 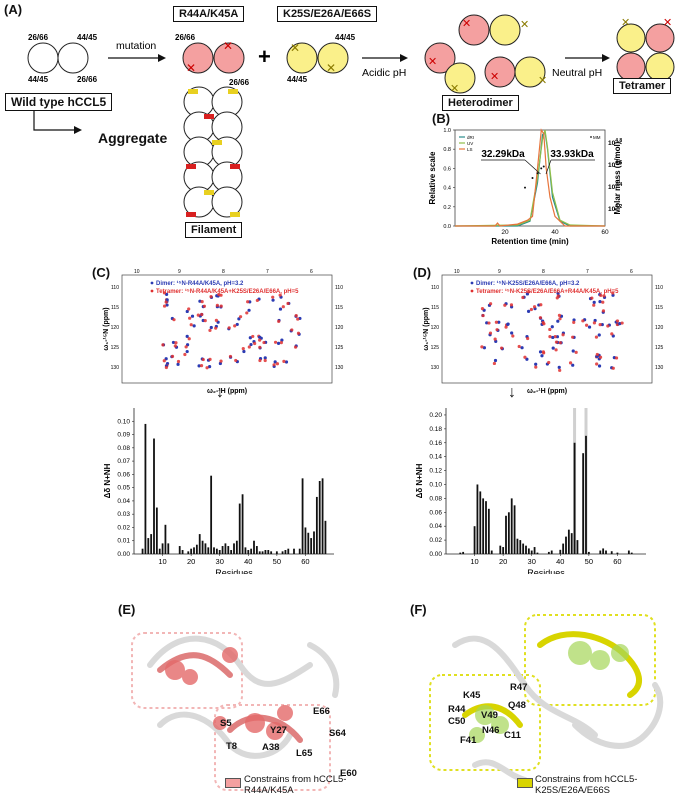 What do you see at coordinates (339, 348) in the screenshot?
I see `hsqc-right-tick: 125` at bounding box center [339, 348].